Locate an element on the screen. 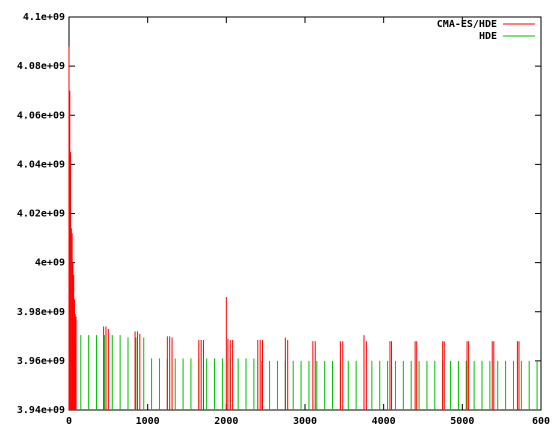  x-tick-label: 2000 is located at coordinates (226, 421).